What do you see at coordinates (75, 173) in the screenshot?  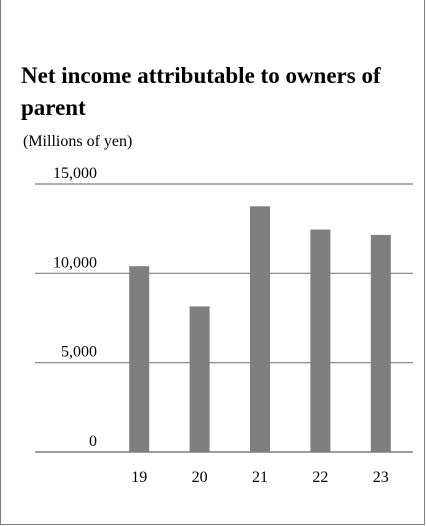 I see `y-tick-label: 15,000` at bounding box center [75, 173].